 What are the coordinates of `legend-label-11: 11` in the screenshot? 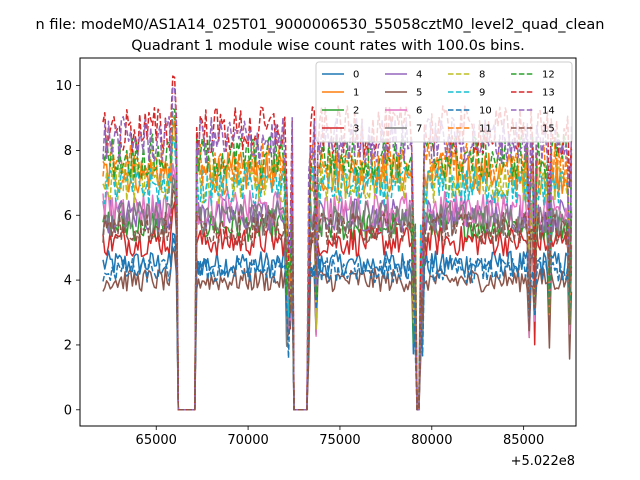 It's located at (485, 129).